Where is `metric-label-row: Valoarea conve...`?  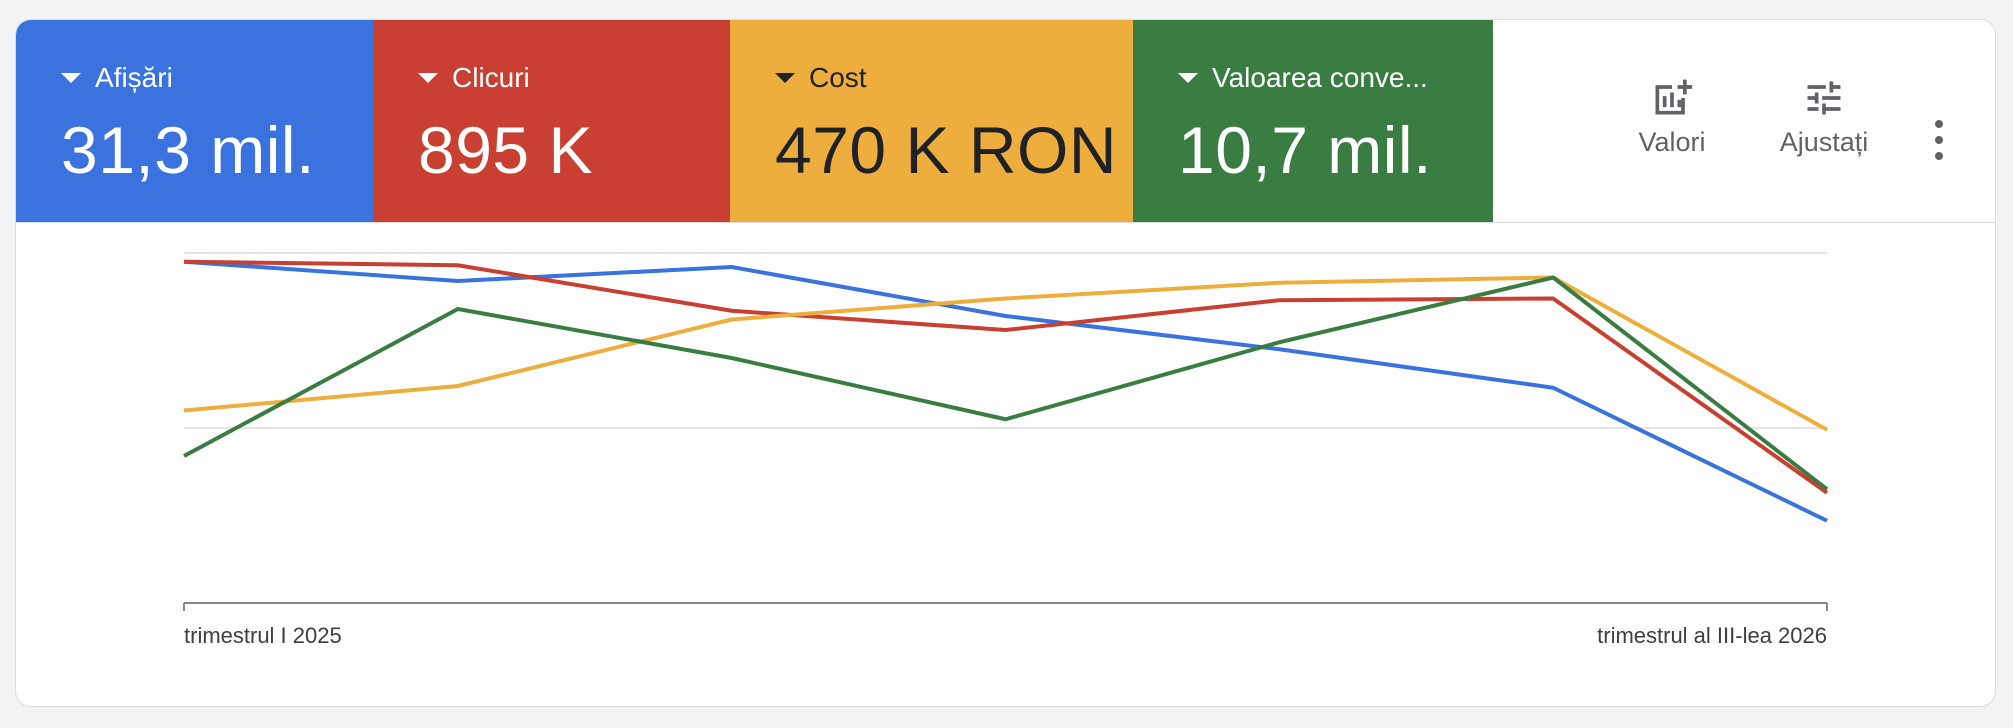 metric-label-row: Valoarea conve... is located at coordinates (1303, 78).